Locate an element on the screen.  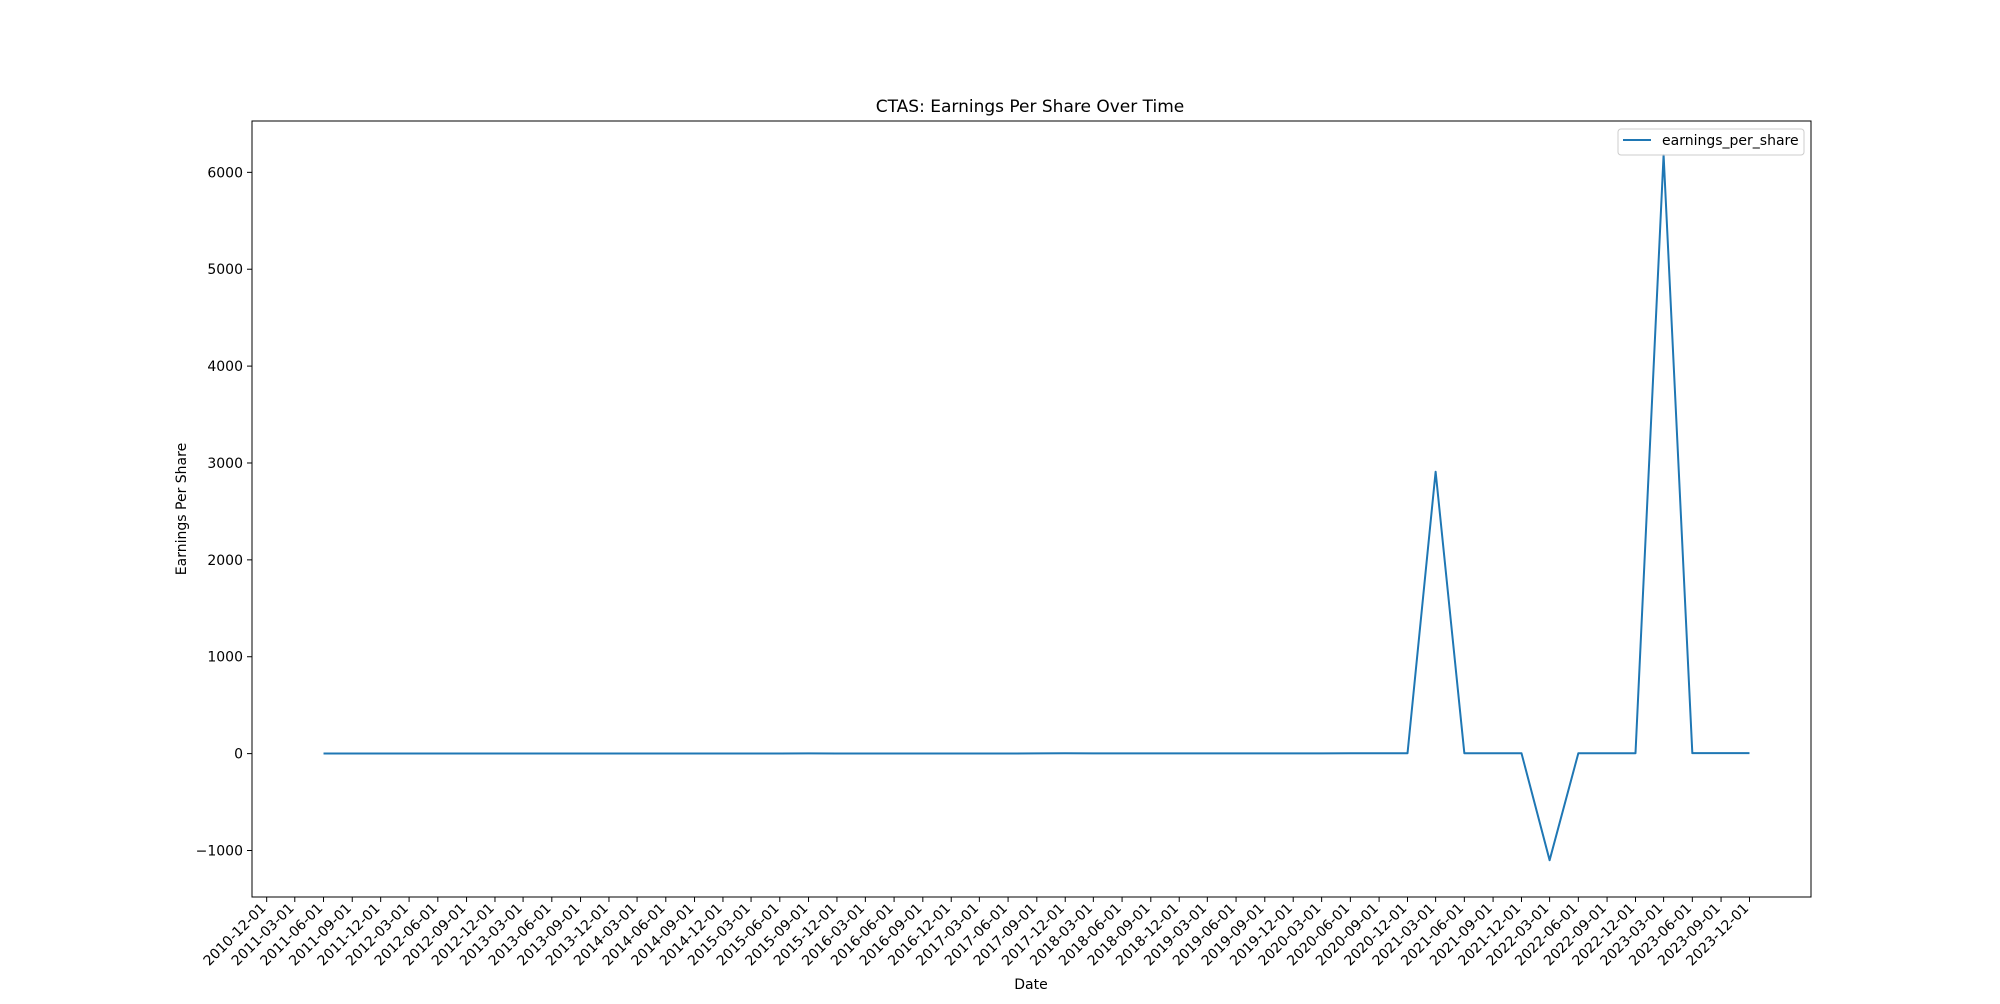
y-tick-label: 3000 is located at coordinates (225, 464).